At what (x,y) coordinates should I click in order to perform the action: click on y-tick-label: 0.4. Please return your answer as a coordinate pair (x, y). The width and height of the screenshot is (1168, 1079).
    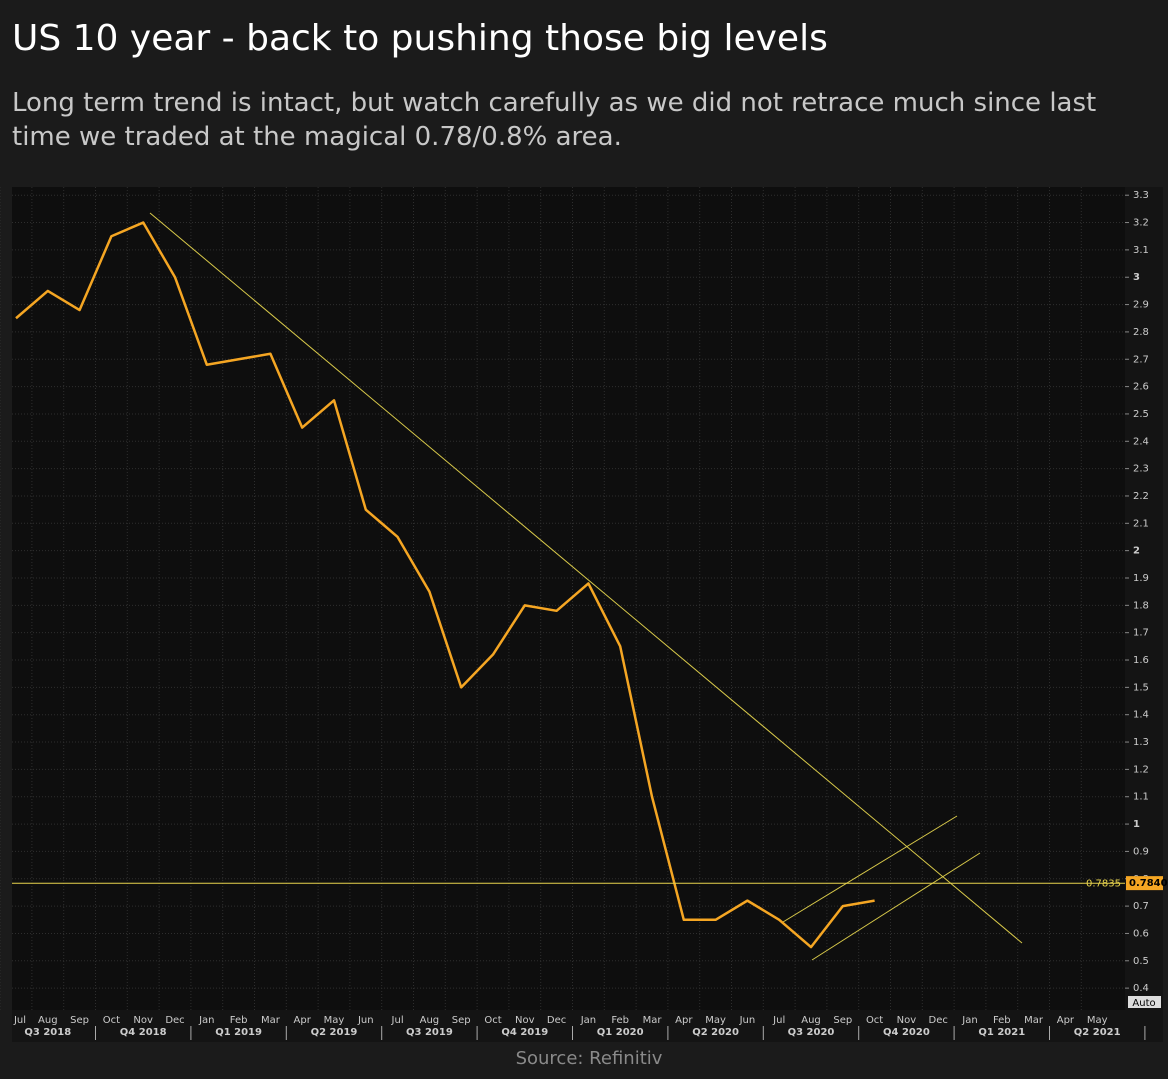
    Looking at the image, I should click on (1141, 988).